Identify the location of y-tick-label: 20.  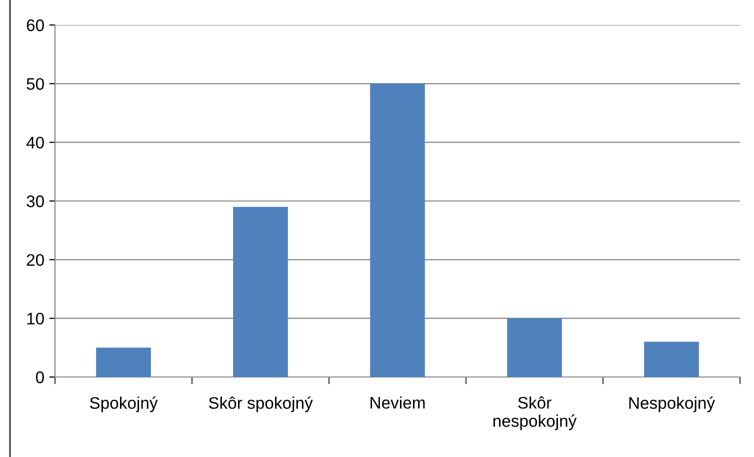
(35, 260).